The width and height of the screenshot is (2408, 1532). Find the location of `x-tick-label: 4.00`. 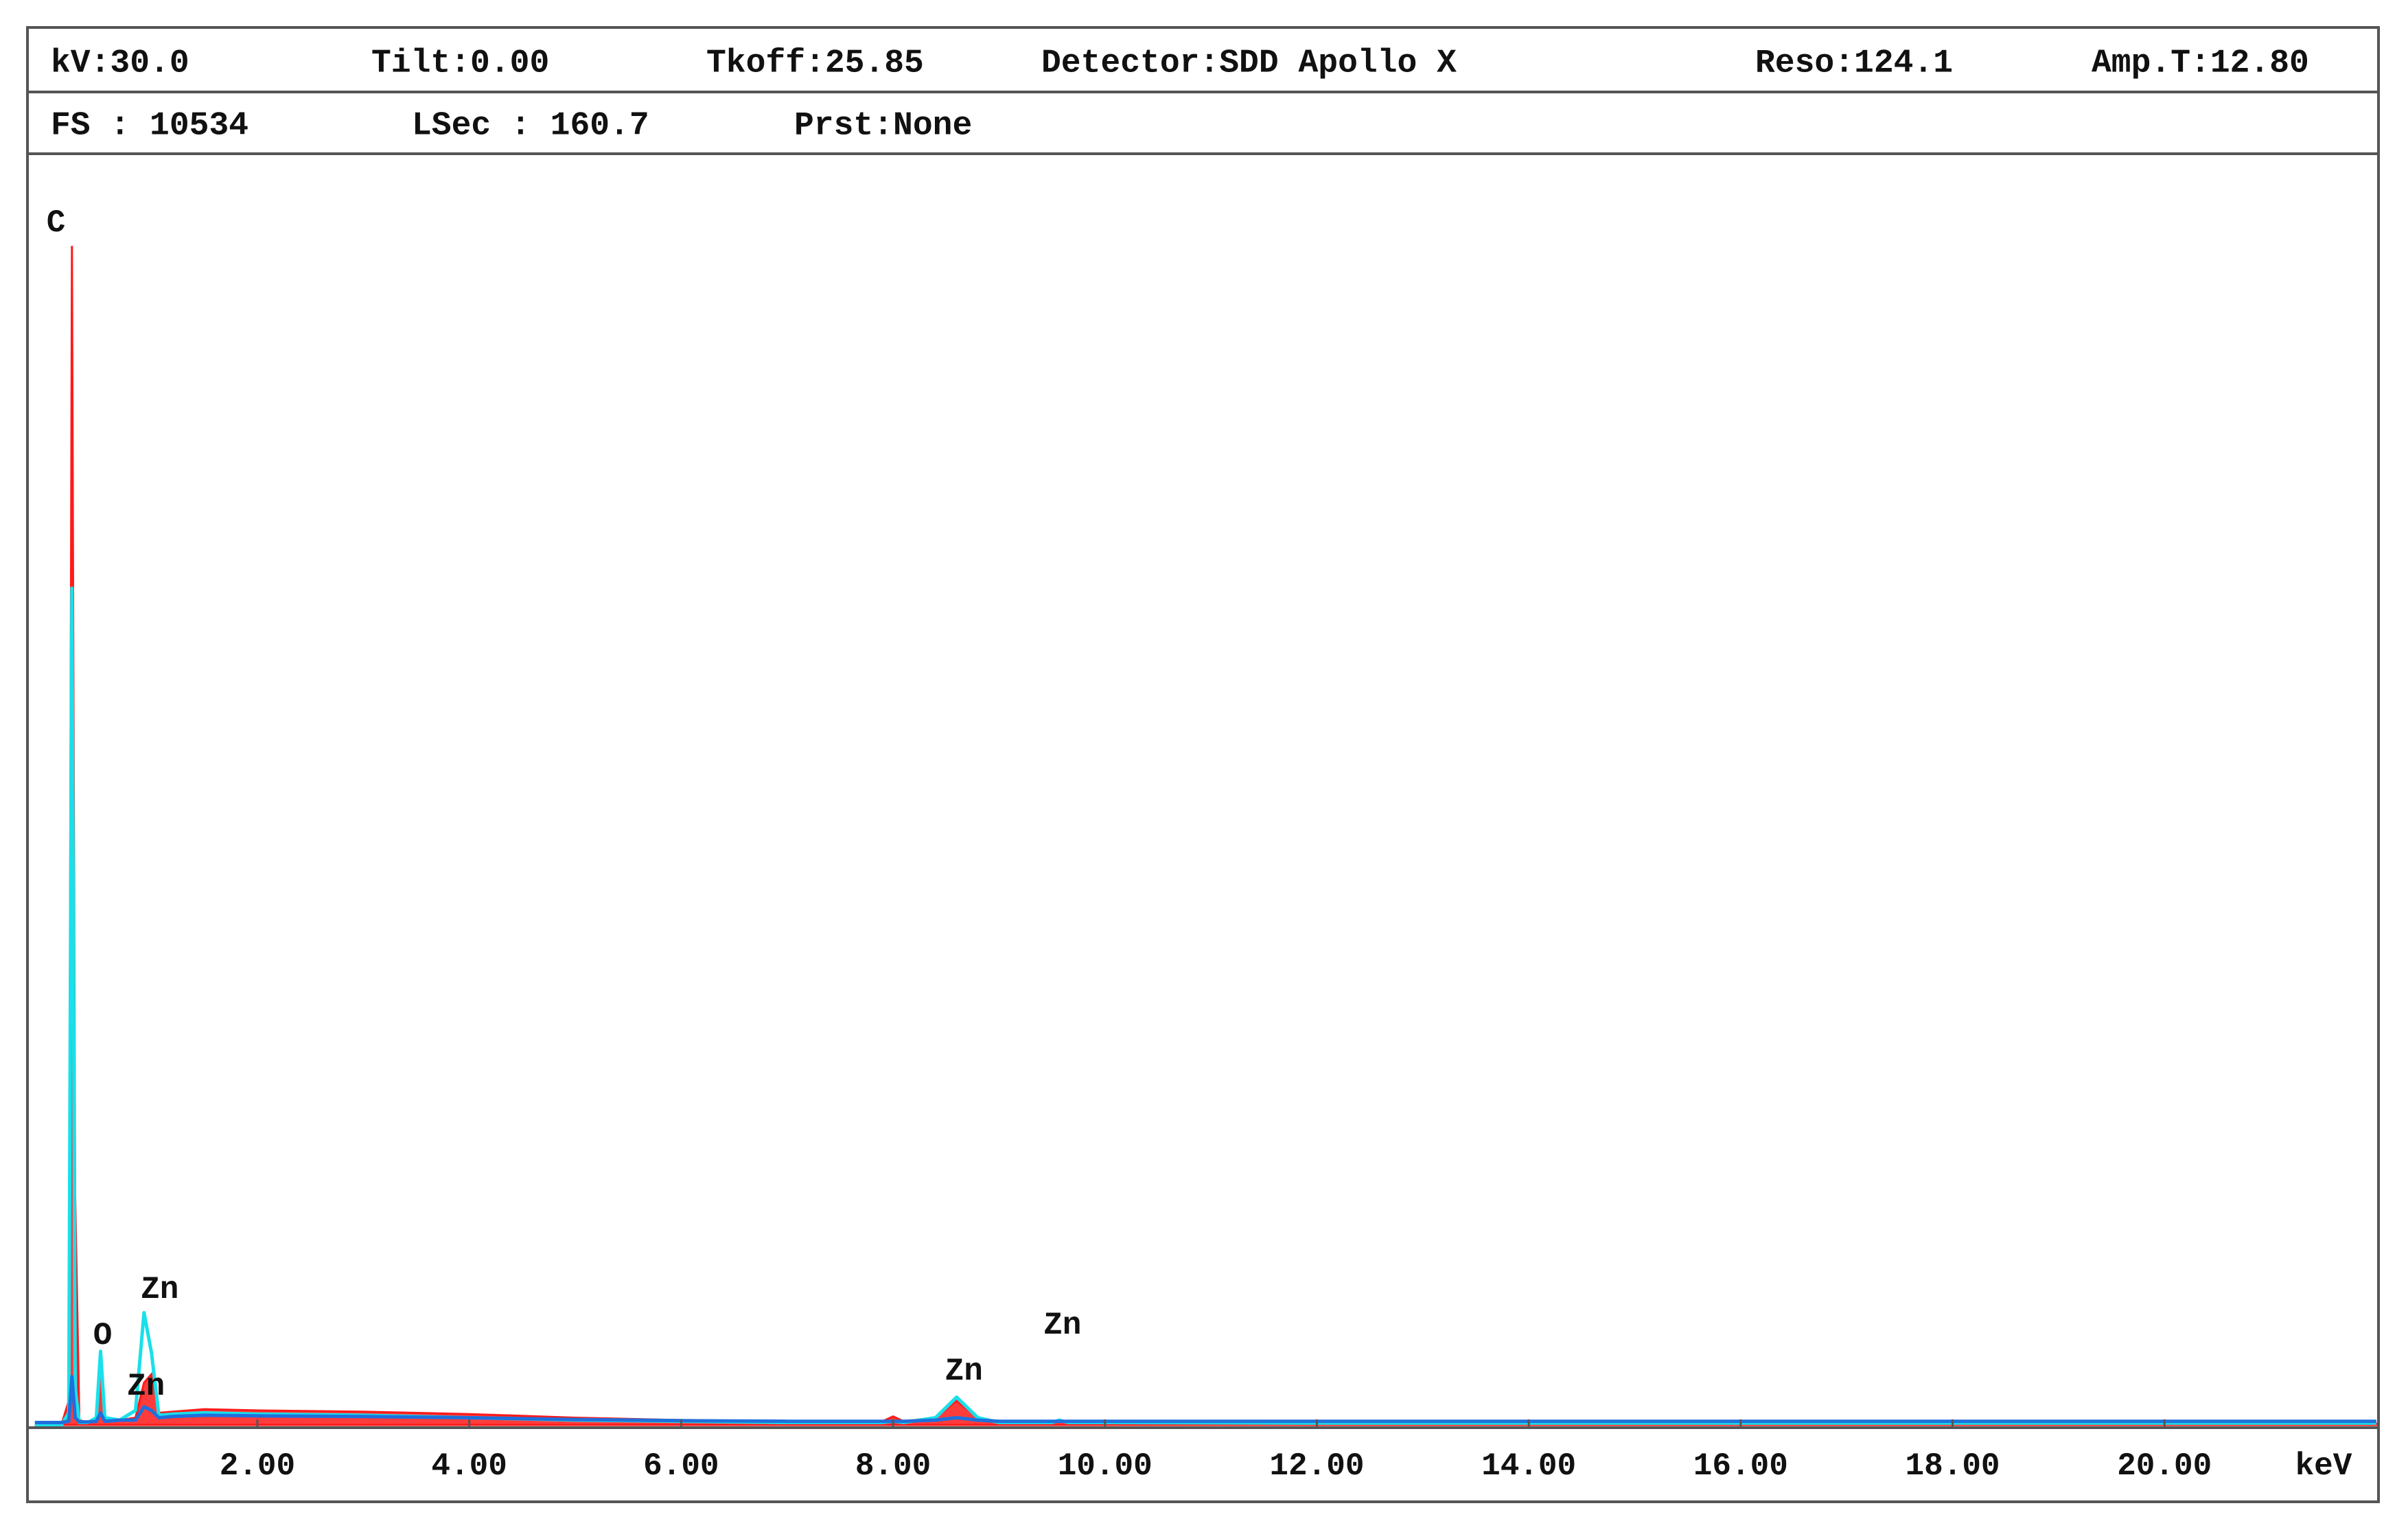

x-tick-label: 4.00 is located at coordinates (469, 1466).